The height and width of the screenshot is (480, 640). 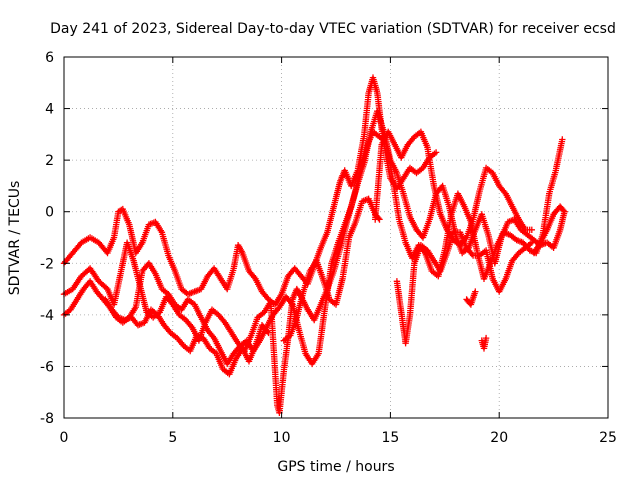 What do you see at coordinates (282, 438) in the screenshot?
I see `x-tick-label: 10` at bounding box center [282, 438].